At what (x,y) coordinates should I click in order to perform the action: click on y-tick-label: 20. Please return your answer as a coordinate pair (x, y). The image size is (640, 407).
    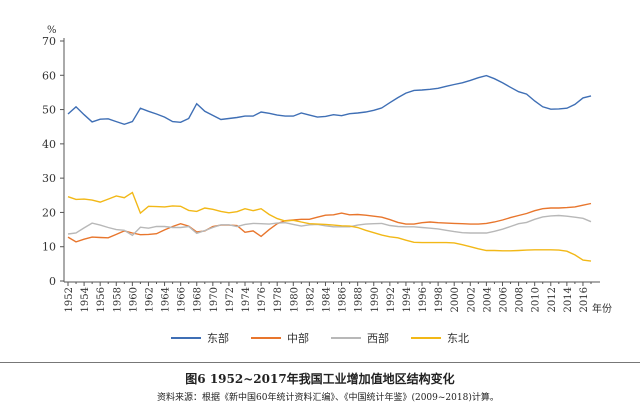
    Looking at the image, I should click on (49, 212).